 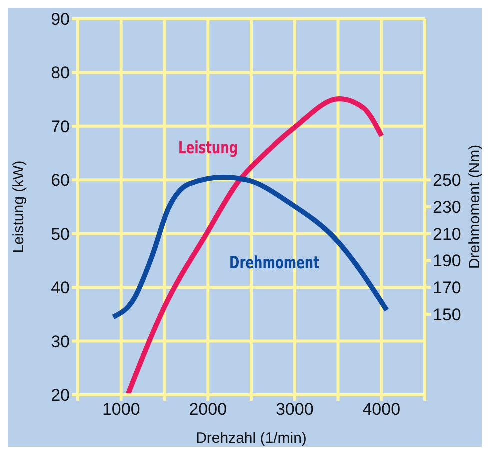 What do you see at coordinates (60, 234) in the screenshot?
I see `y-tick-label: 50` at bounding box center [60, 234].